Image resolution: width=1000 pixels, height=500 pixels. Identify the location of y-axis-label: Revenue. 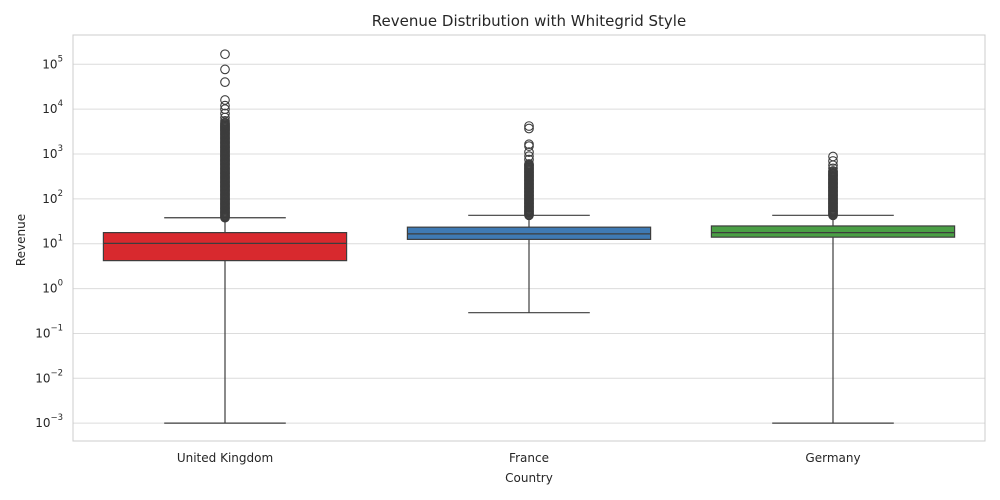
(21, 240).